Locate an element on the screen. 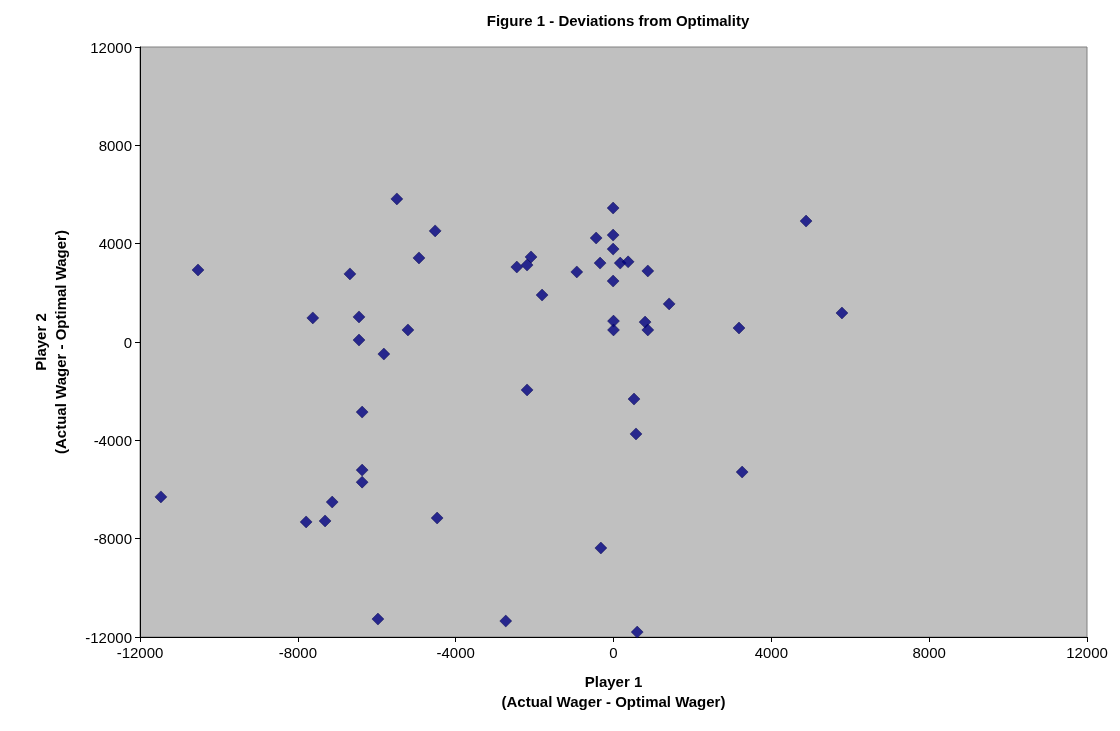 This screenshot has height=731, width=1120. y-tick-label: -4000 is located at coordinates (112, 440).